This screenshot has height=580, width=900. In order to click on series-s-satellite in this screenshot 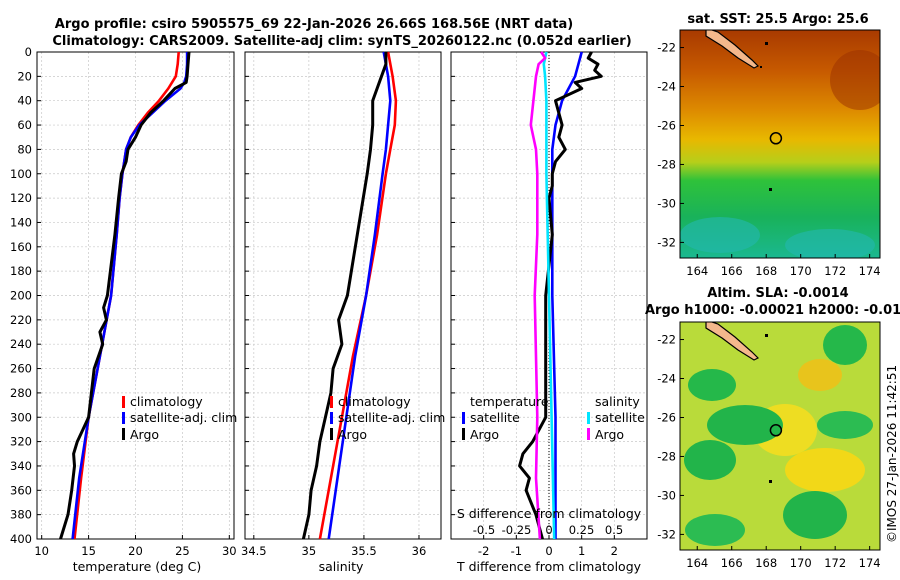, I will do `click(549, 295)`.